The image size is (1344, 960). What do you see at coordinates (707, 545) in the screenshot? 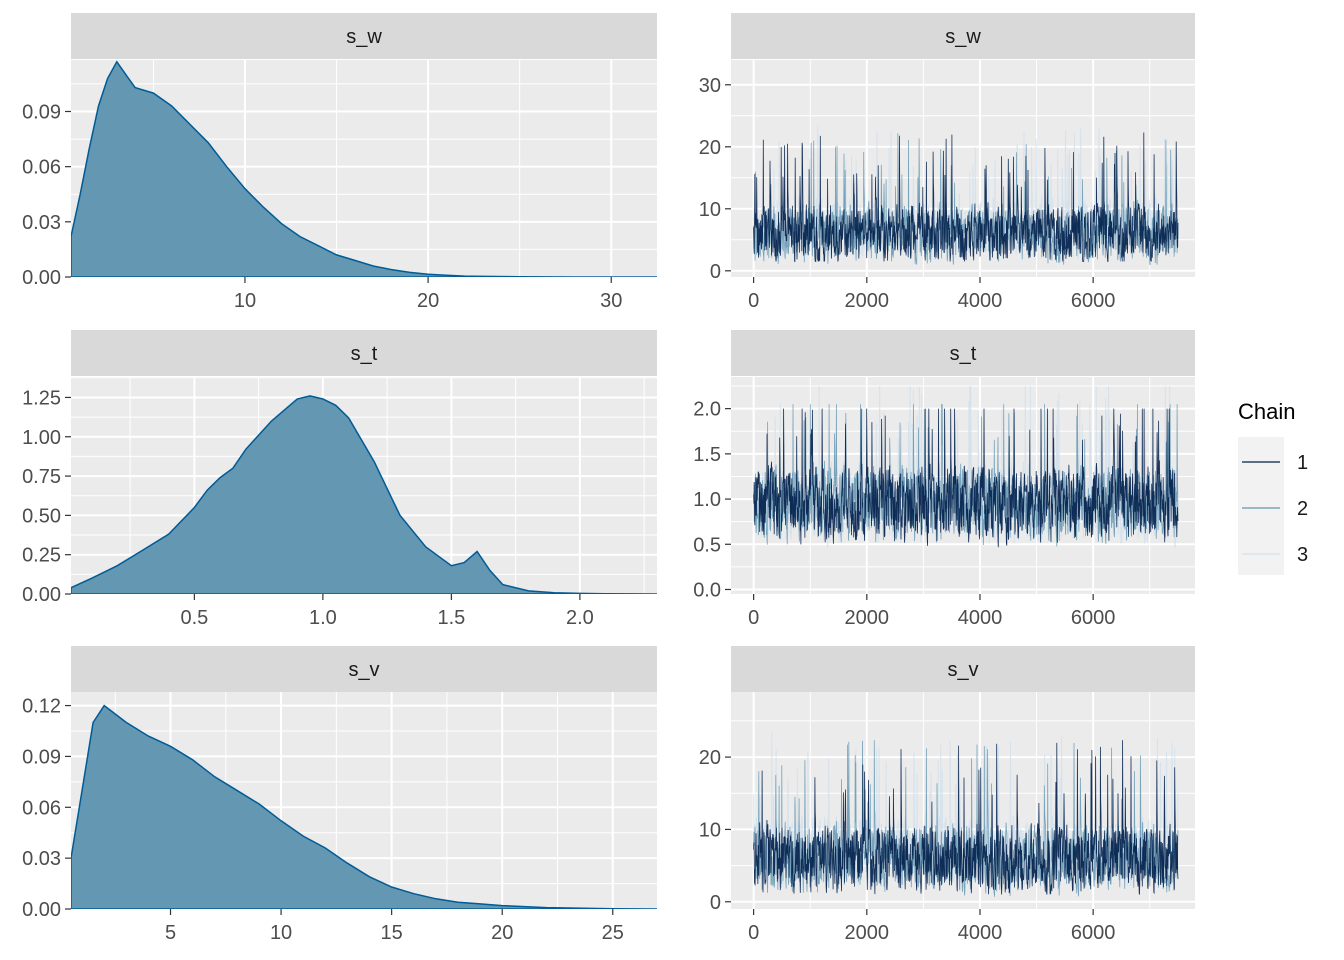
I see `y-tick-label: 0.5` at bounding box center [707, 545].